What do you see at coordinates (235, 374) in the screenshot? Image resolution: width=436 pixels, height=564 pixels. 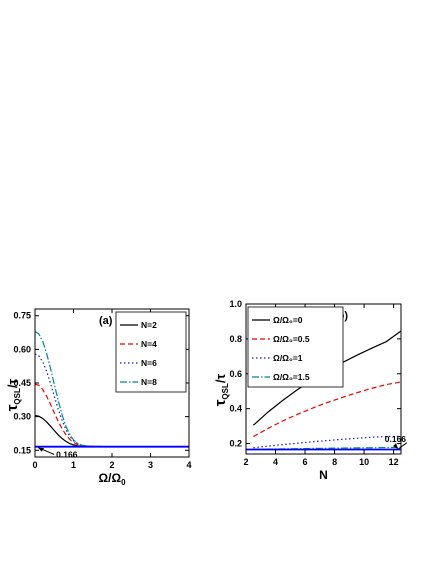 I see `y-tick-label: 0.6` at bounding box center [235, 374].